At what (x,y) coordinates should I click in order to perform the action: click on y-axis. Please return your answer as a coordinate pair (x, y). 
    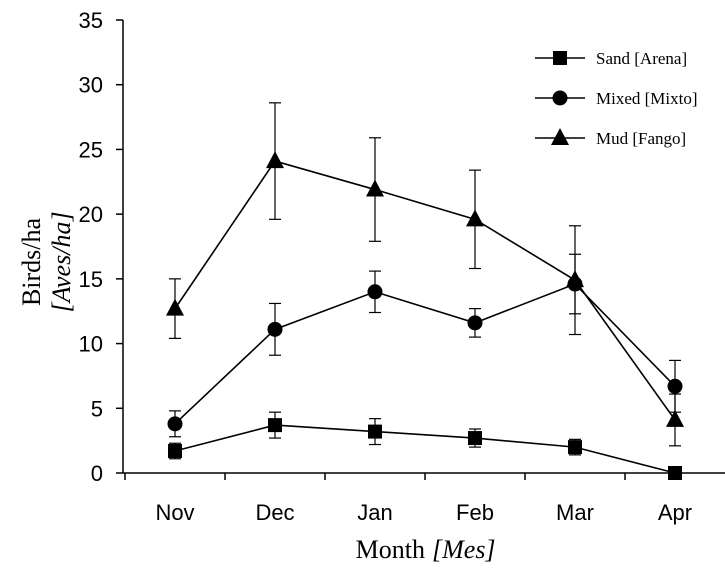
    Looking at the image, I should click on (120, 246).